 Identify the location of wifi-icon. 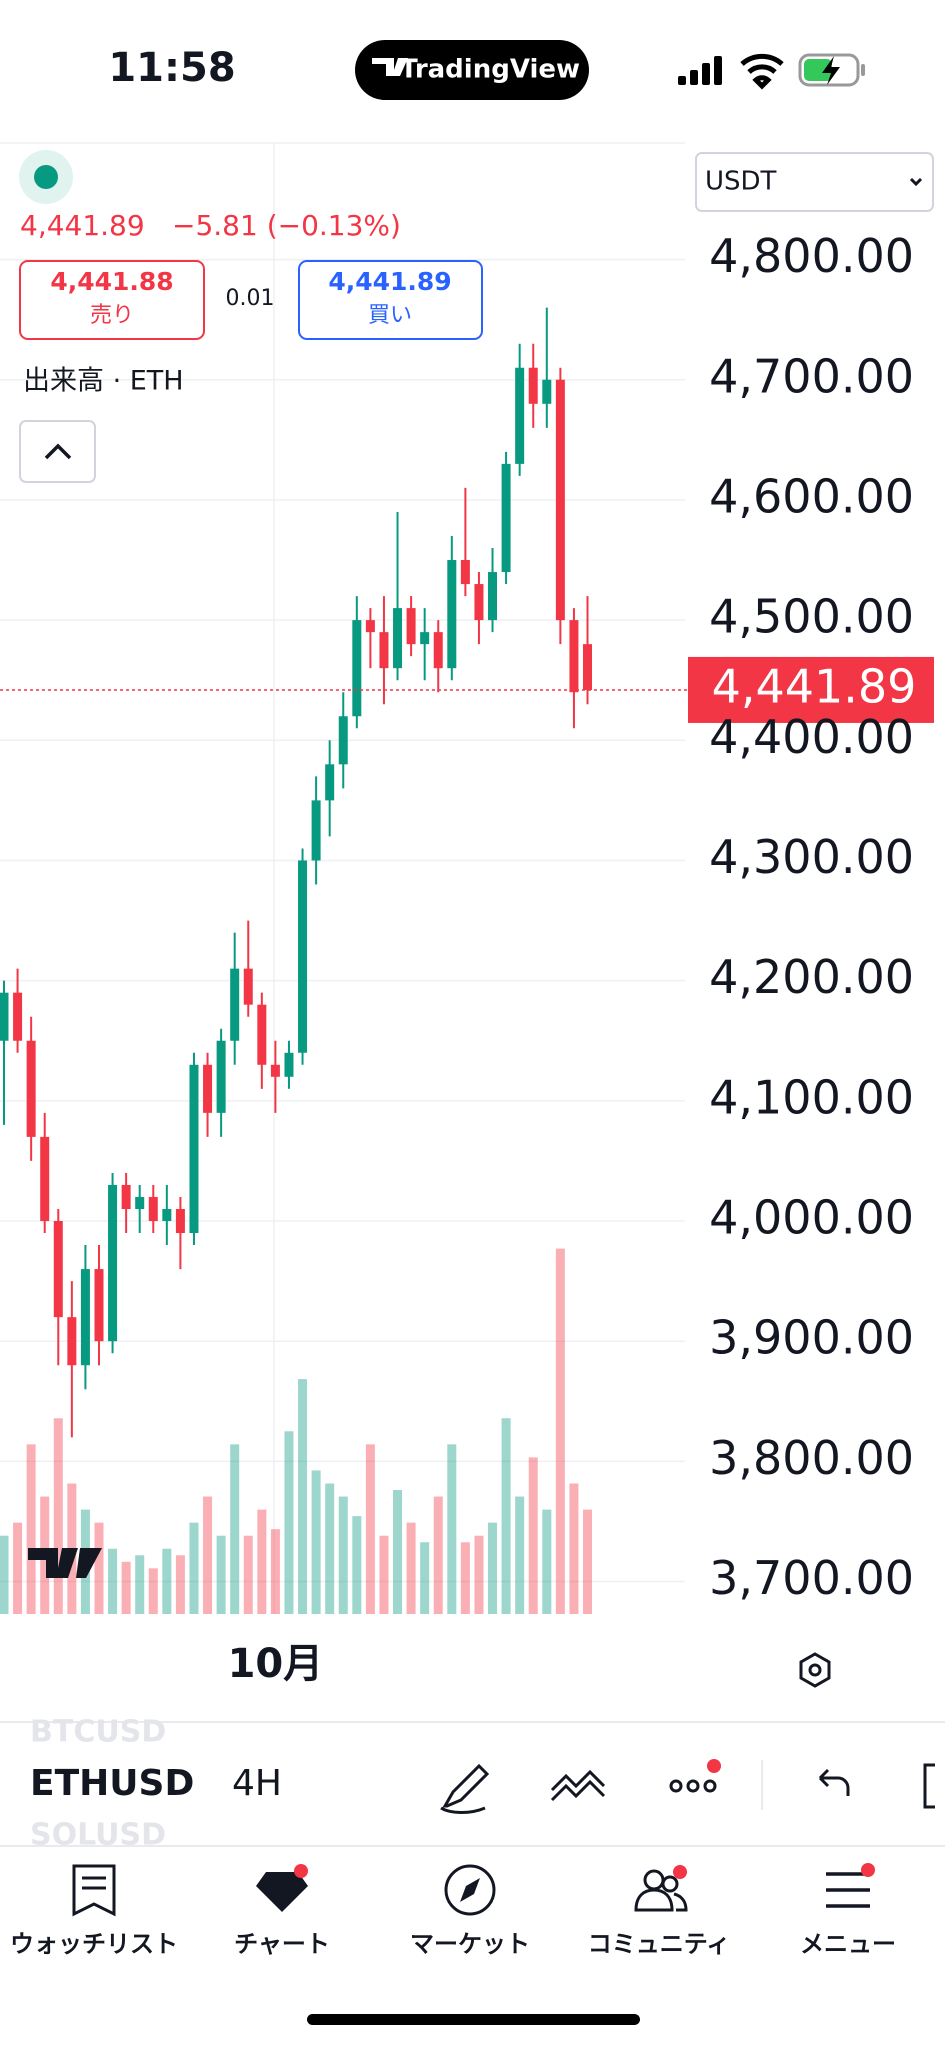
(762, 71).